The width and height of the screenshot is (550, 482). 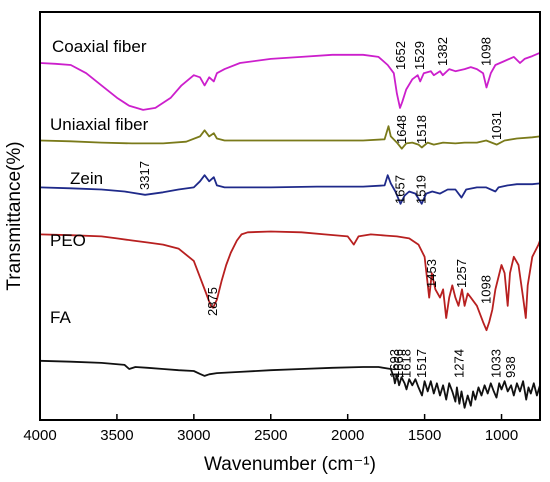 I want to click on x-axis-title: Wavenumber (cm⁻¹), so click(x=290, y=464).